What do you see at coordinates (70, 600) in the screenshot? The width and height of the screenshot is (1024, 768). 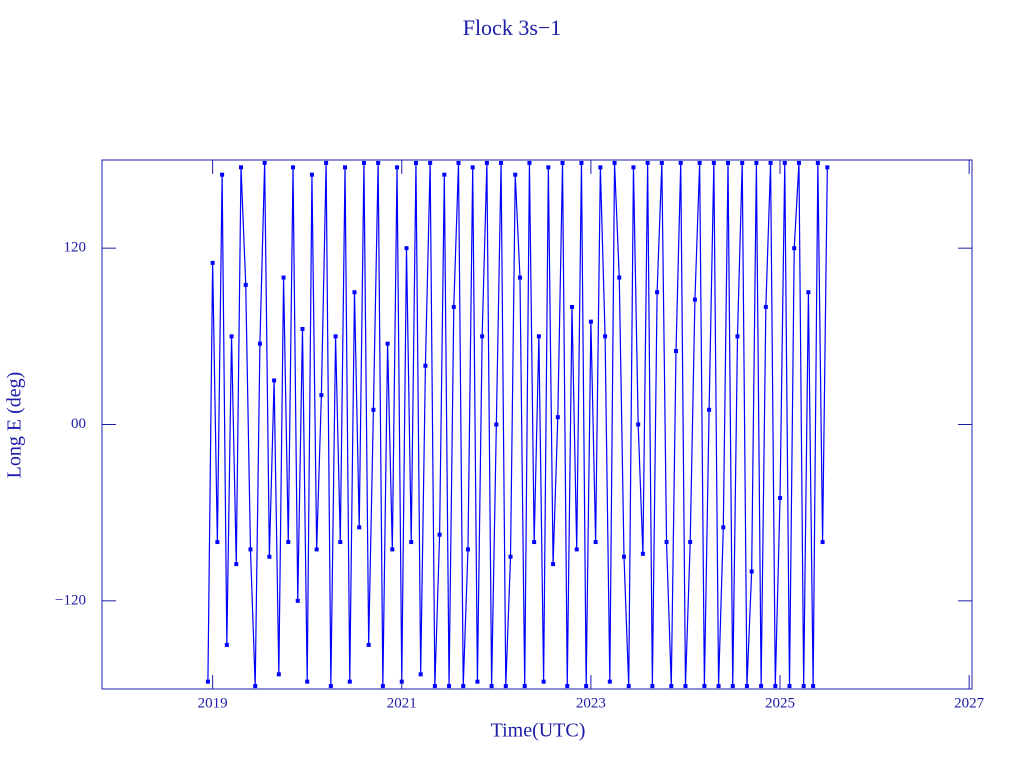 I see `y-tick-label: −120` at bounding box center [70, 600].